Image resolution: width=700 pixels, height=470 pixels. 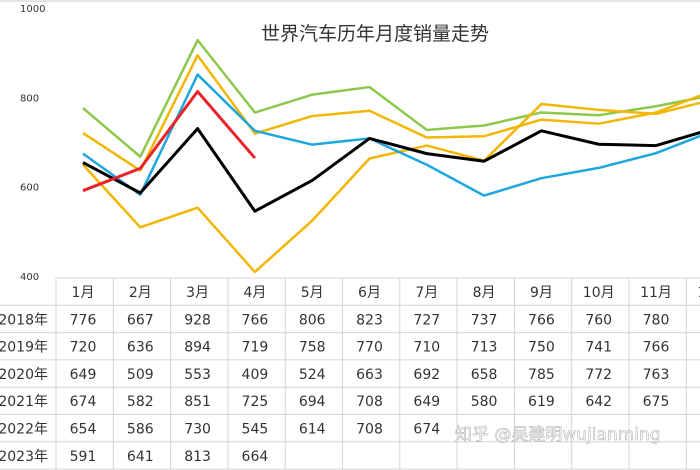 What do you see at coordinates (541, 402) in the screenshot?
I see `table-cell: 619` at bounding box center [541, 402].